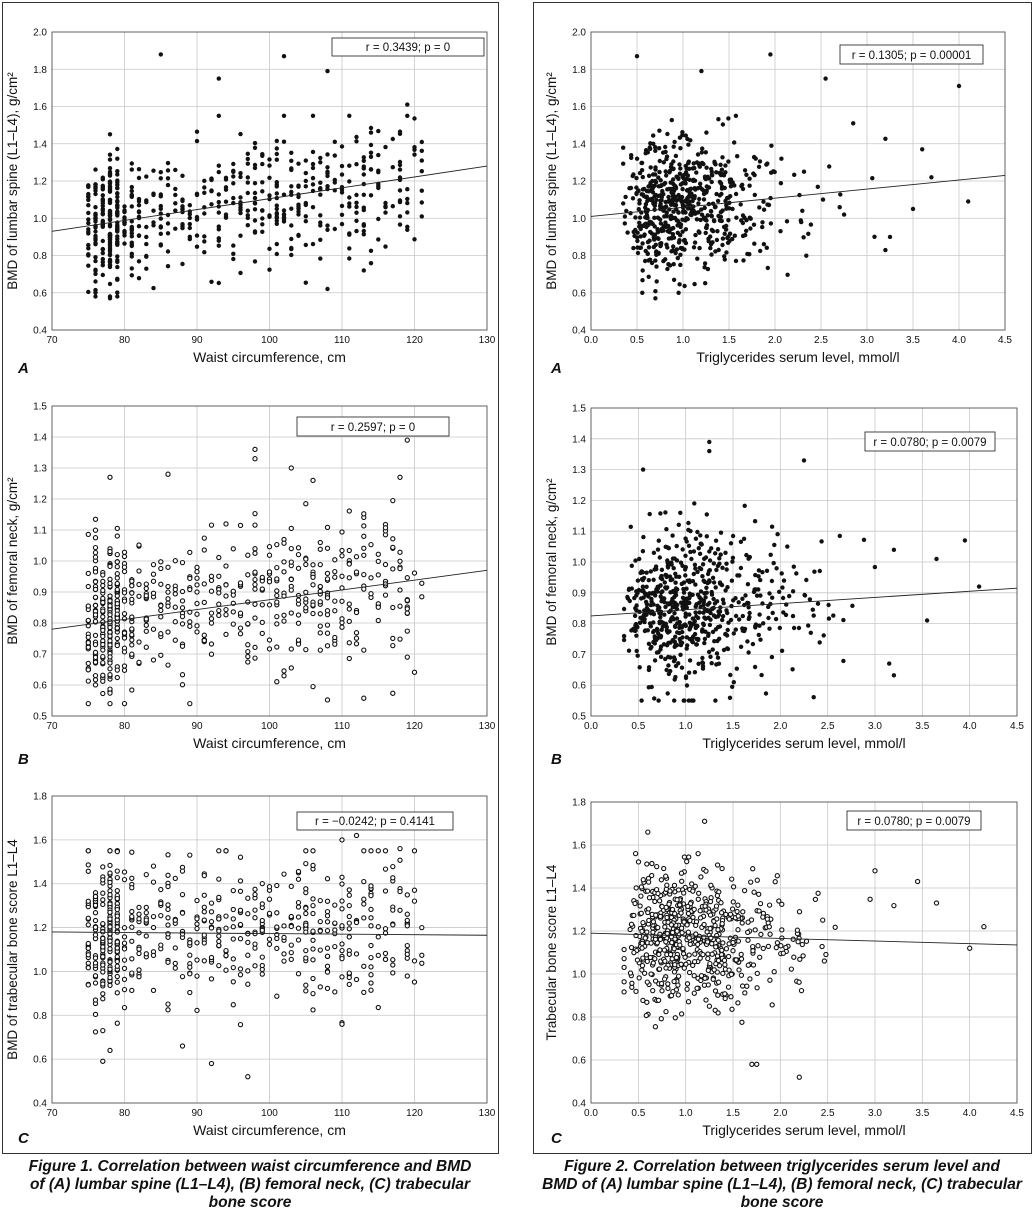 This screenshot has height=1218, width=1034. Describe the element at coordinates (556, 368) in the screenshot. I see `panel-letter: A` at that location.